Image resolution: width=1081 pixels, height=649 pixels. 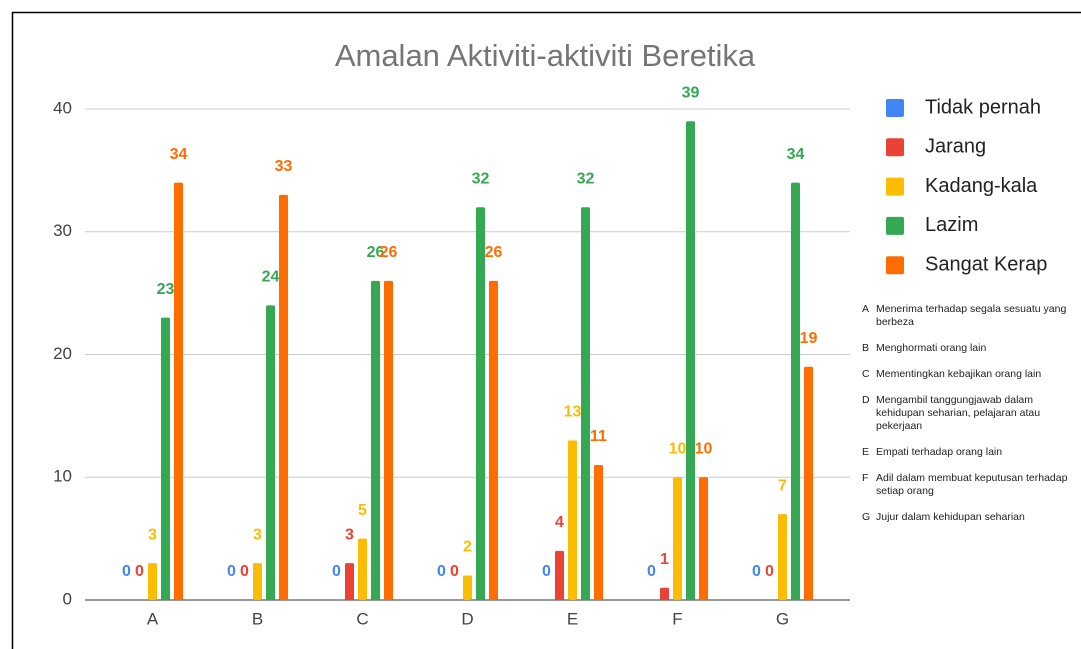 I want to click on note: E Empati terhadap orang lain, so click(x=970, y=452).